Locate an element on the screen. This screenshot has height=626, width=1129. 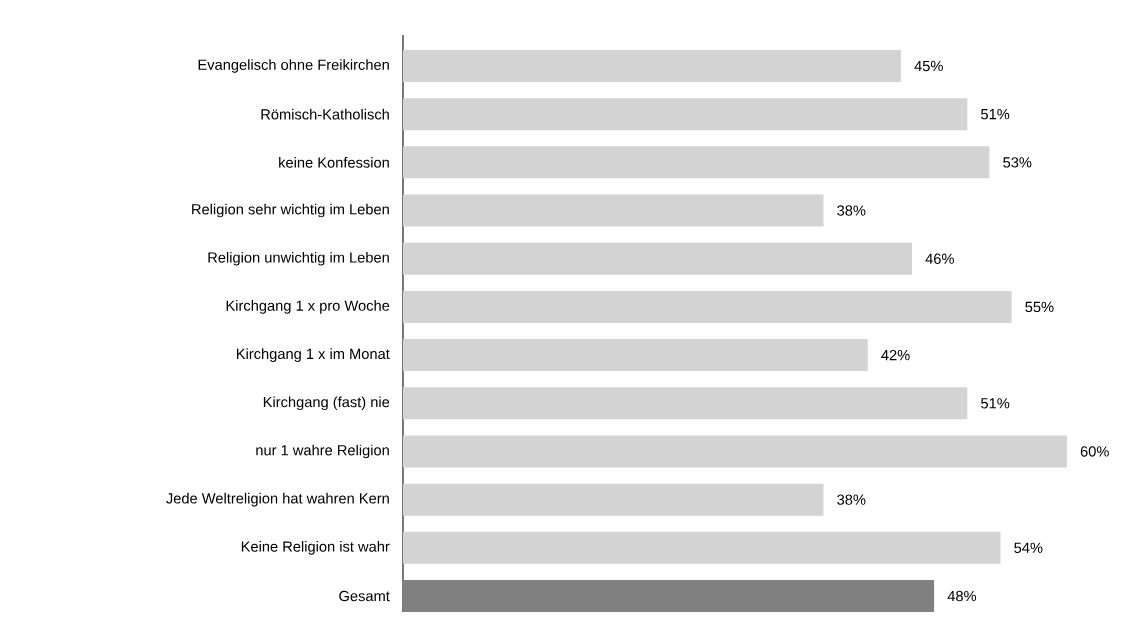
data-label: 42% is located at coordinates (895, 355).